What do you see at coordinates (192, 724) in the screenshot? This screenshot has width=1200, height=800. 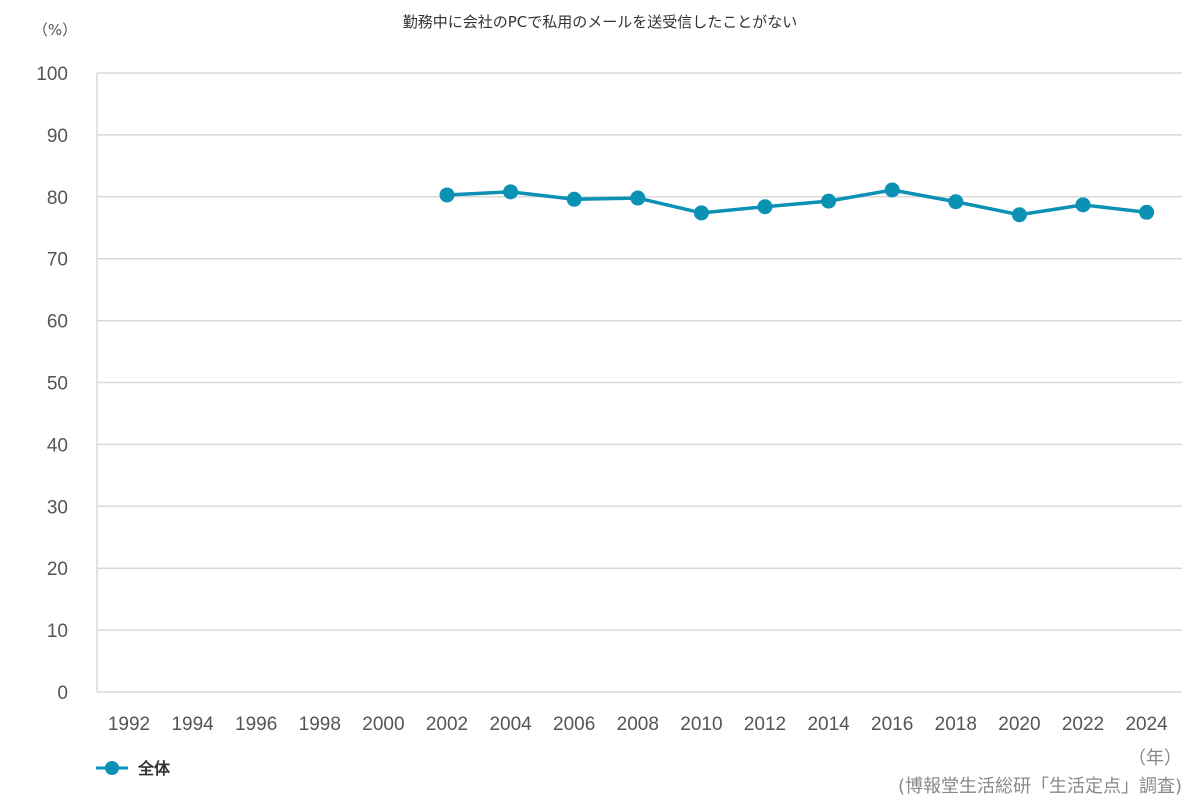 I see `x-tick-label: 1994` at bounding box center [192, 724].